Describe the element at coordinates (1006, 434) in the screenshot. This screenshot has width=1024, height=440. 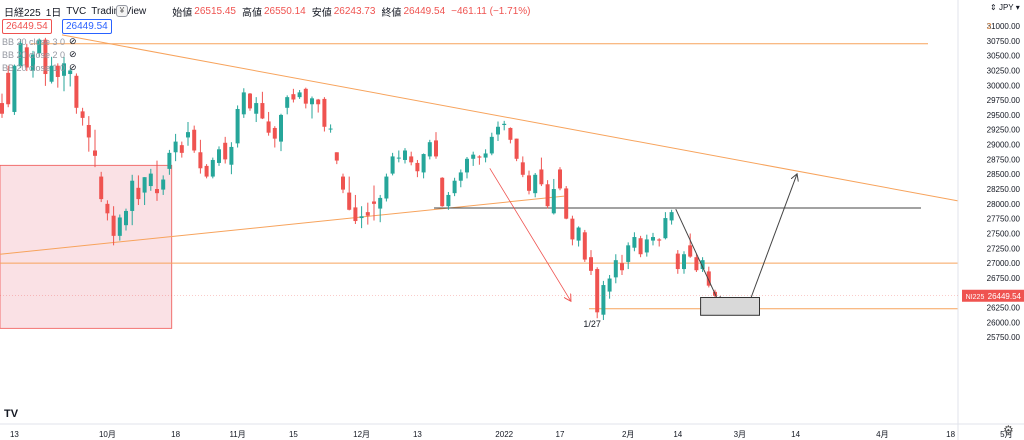
I see `time-tick-label: 5月` at that location.